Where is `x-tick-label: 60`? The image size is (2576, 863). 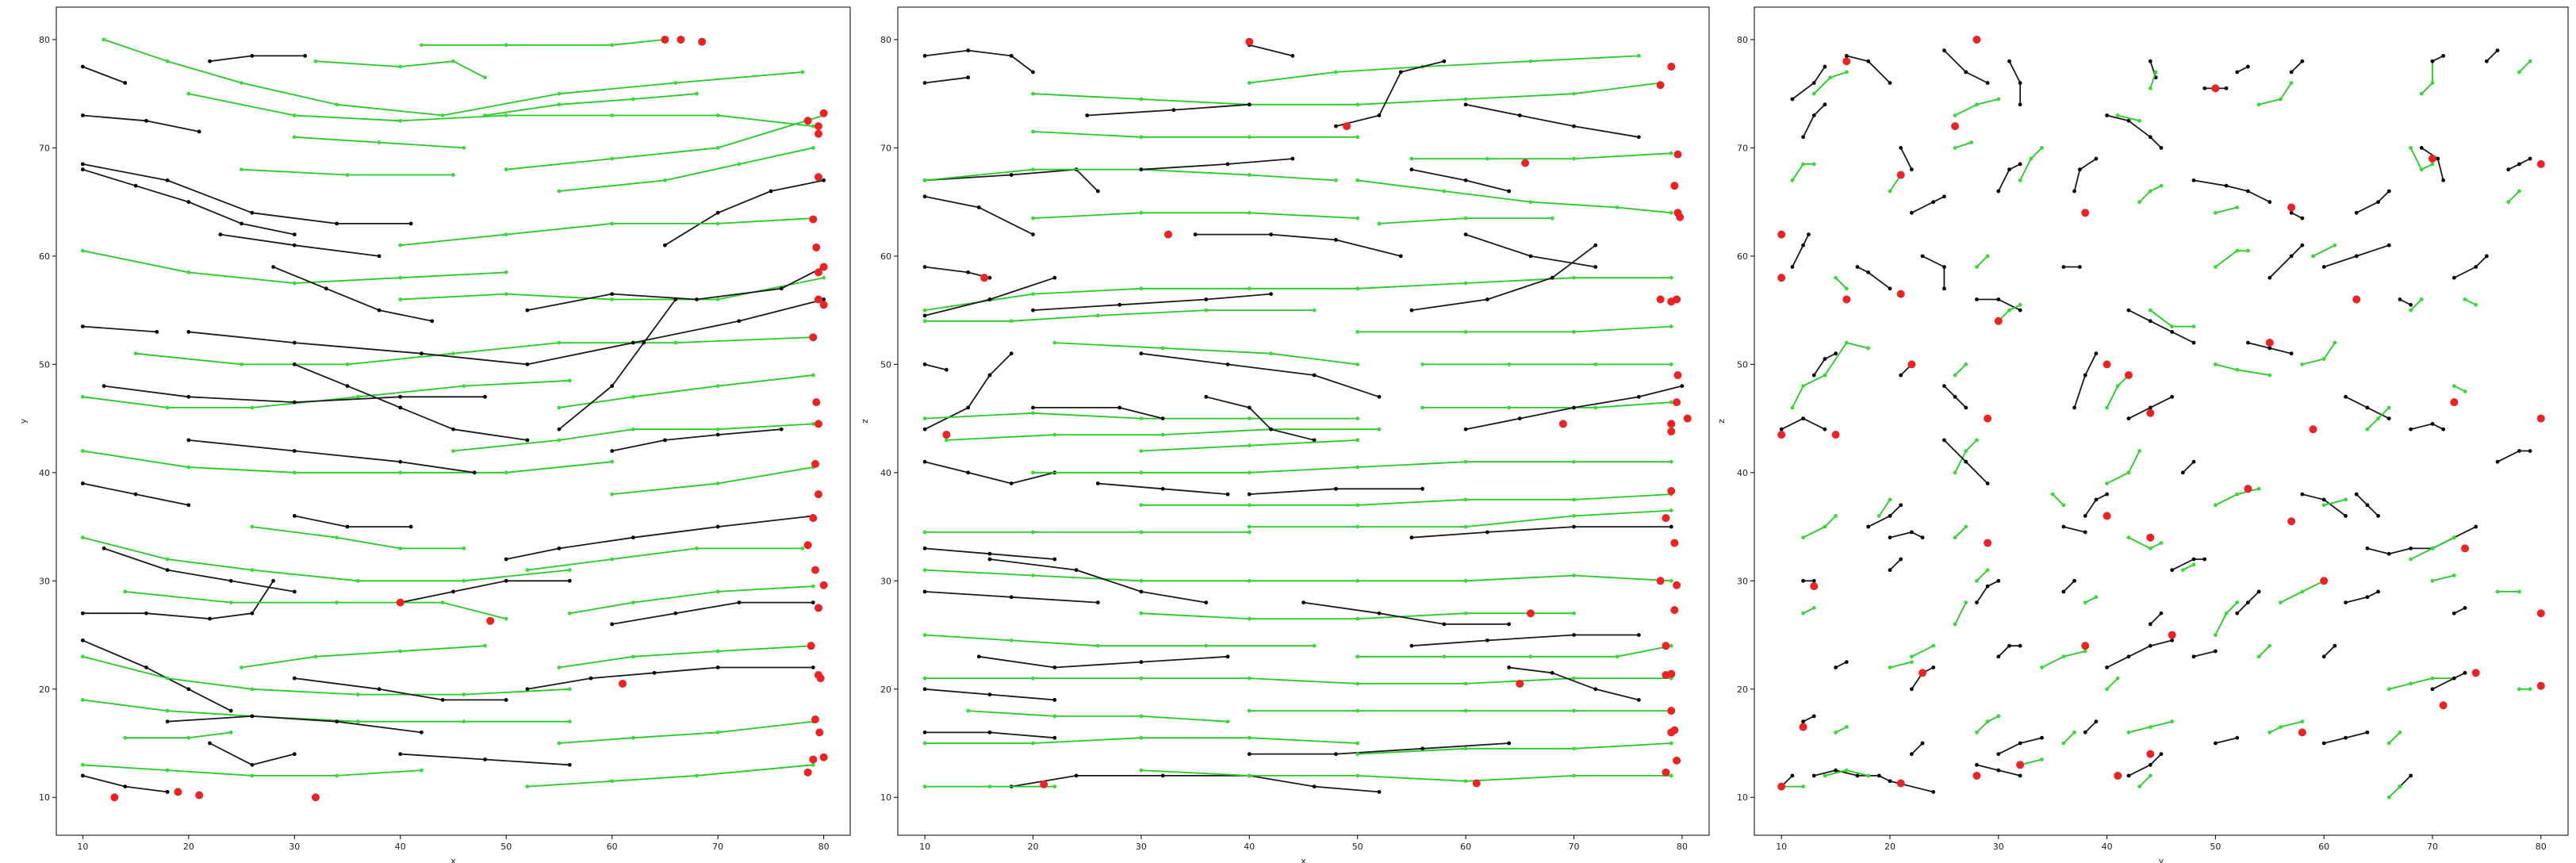 x-tick-label: 60 is located at coordinates (613, 847).